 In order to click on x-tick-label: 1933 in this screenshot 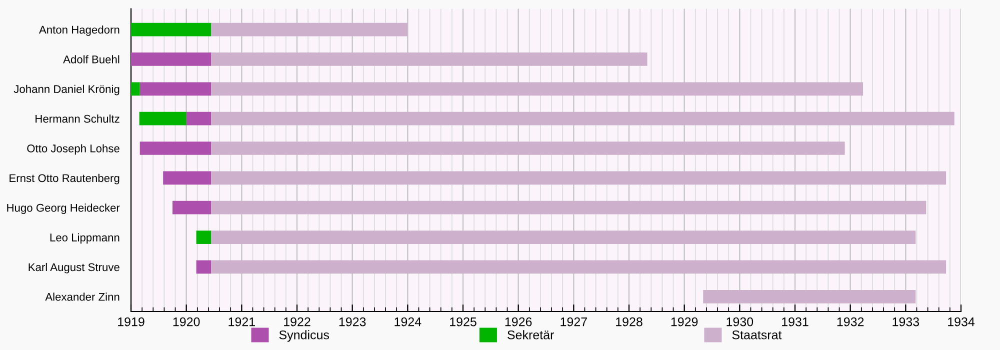, I will do `click(906, 321)`.